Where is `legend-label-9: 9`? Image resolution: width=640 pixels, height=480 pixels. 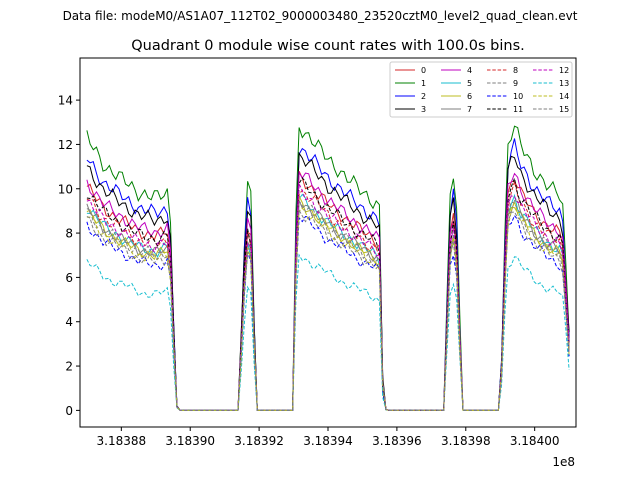
legend-label-9: 9 is located at coordinates (515, 83).